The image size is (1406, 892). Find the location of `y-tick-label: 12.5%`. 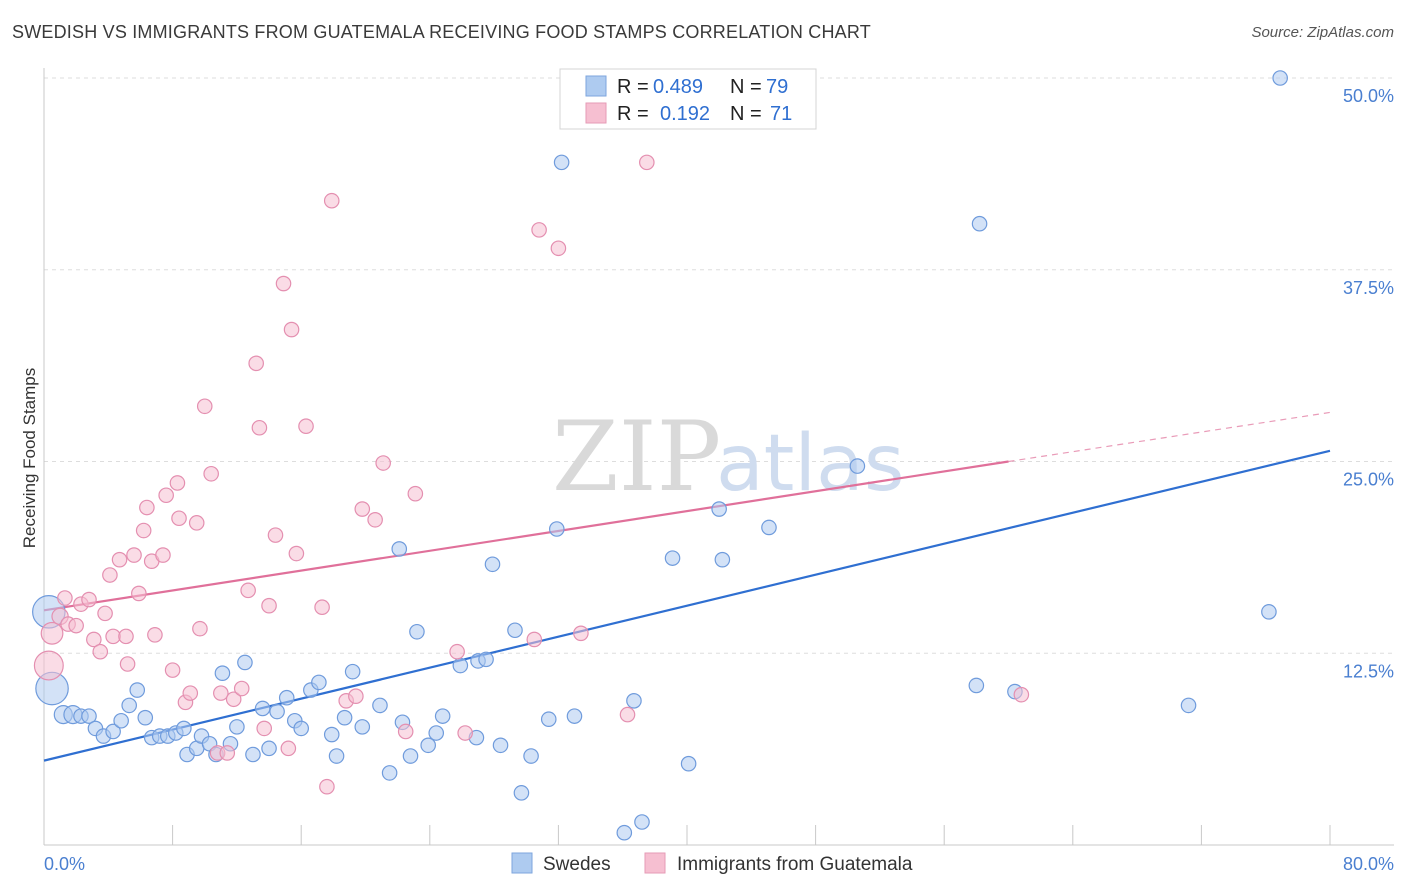

y-tick-label: 12.5% is located at coordinates (1368, 671).